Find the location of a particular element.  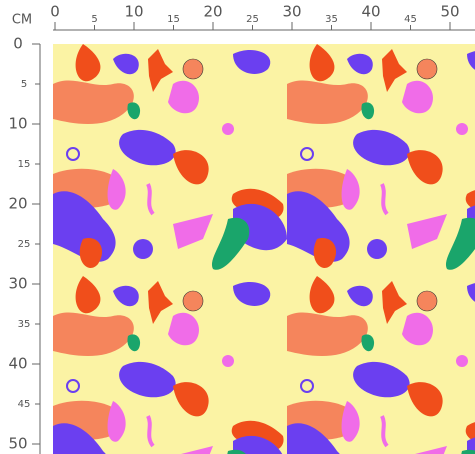

left-ruler-label: 20 is located at coordinates (17, 204).